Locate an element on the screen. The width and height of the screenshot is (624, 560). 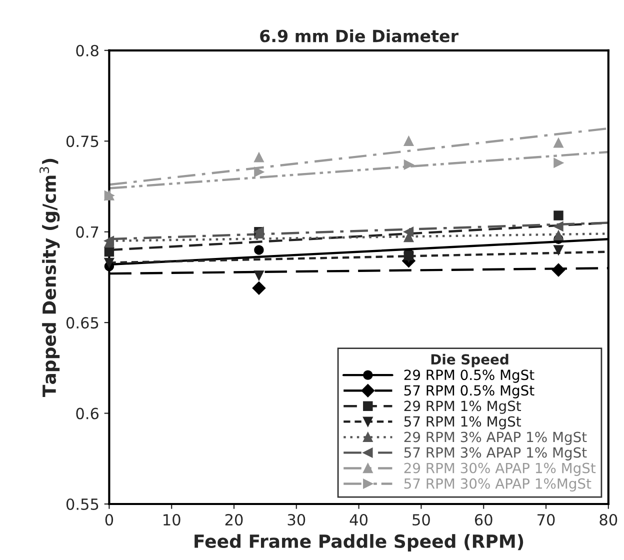
x-tick-label: 10 is located at coordinates (172, 520).